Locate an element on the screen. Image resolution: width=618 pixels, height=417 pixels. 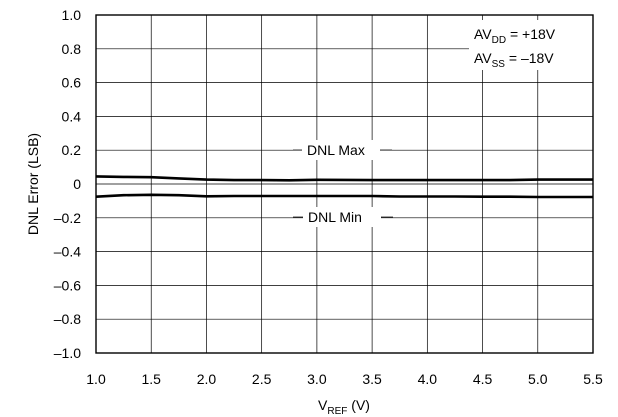
supply-conditions: AVDD = +18V AVSS = –18V is located at coordinates (531, 45).